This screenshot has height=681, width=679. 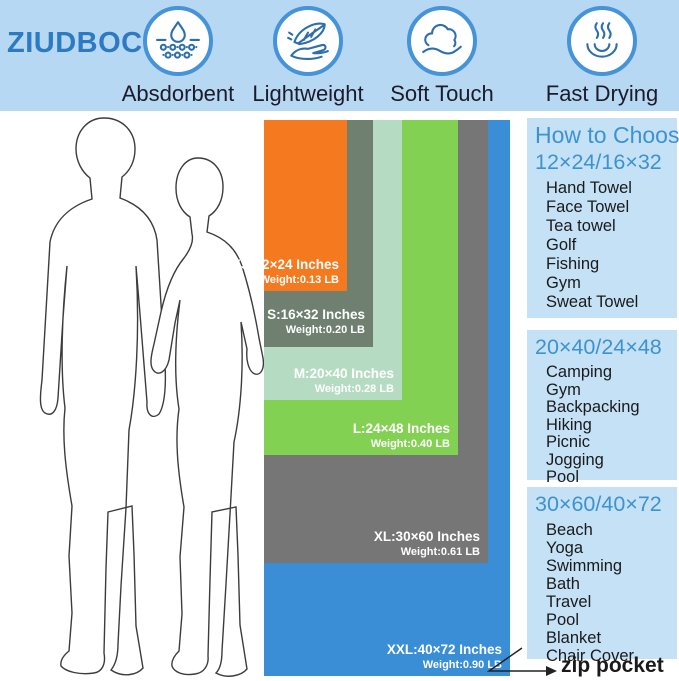 What do you see at coordinates (569, 530) in the screenshot?
I see `list-item: Beach` at bounding box center [569, 530].